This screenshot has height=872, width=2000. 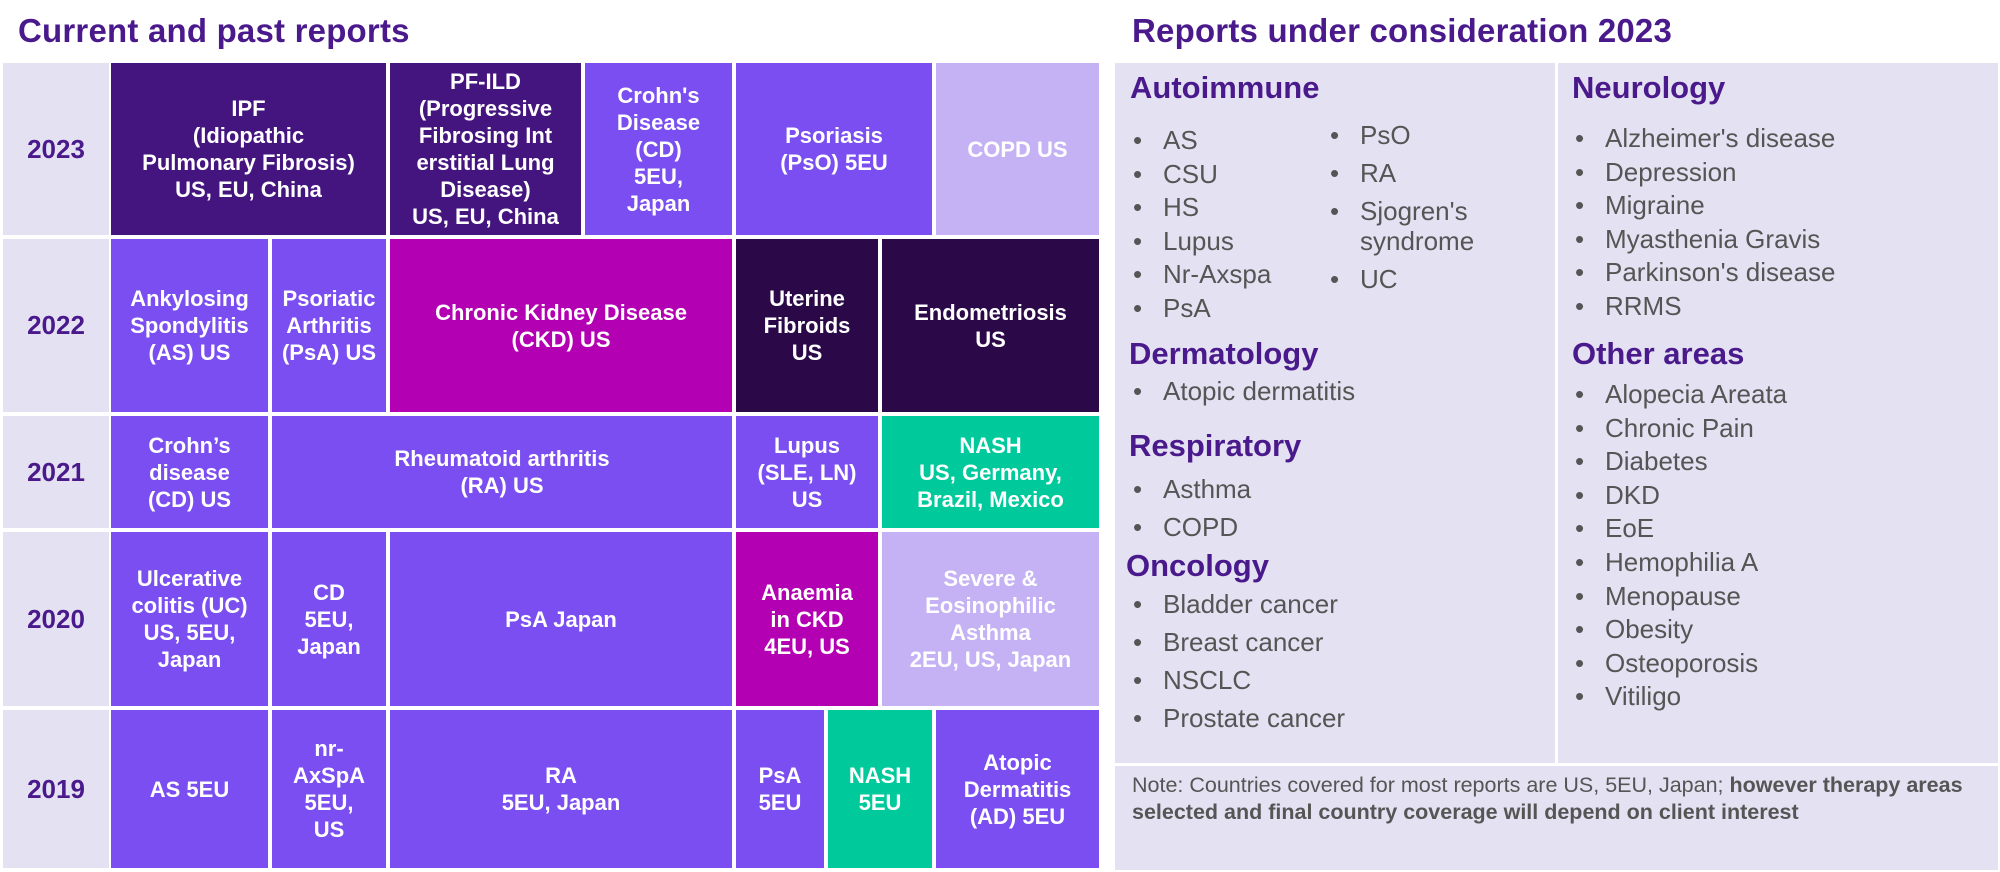 What do you see at coordinates (1200, 242) in the screenshot?
I see `list-item: Lupus` at bounding box center [1200, 242].